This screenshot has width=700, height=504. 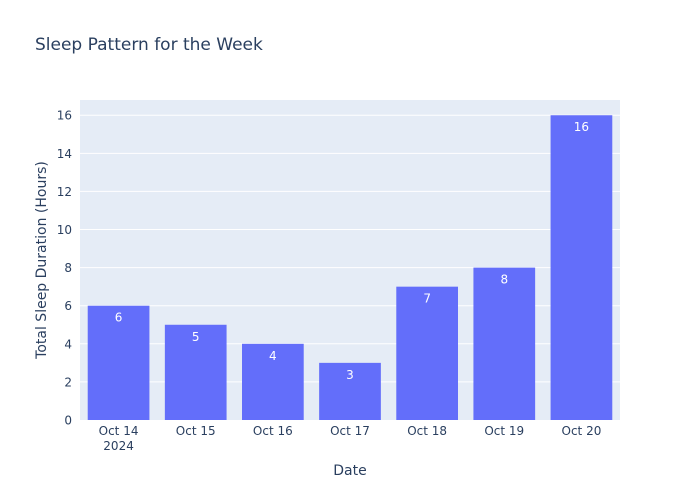 I want to click on y-tick-label: 10, so click(x=64, y=230).